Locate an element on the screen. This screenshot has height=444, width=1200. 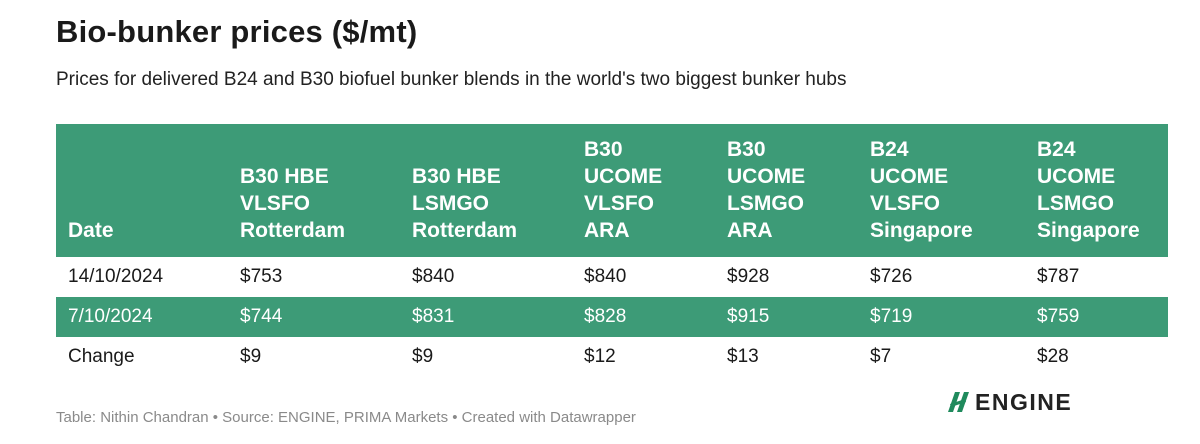
price-cell: $12 is located at coordinates (600, 356).